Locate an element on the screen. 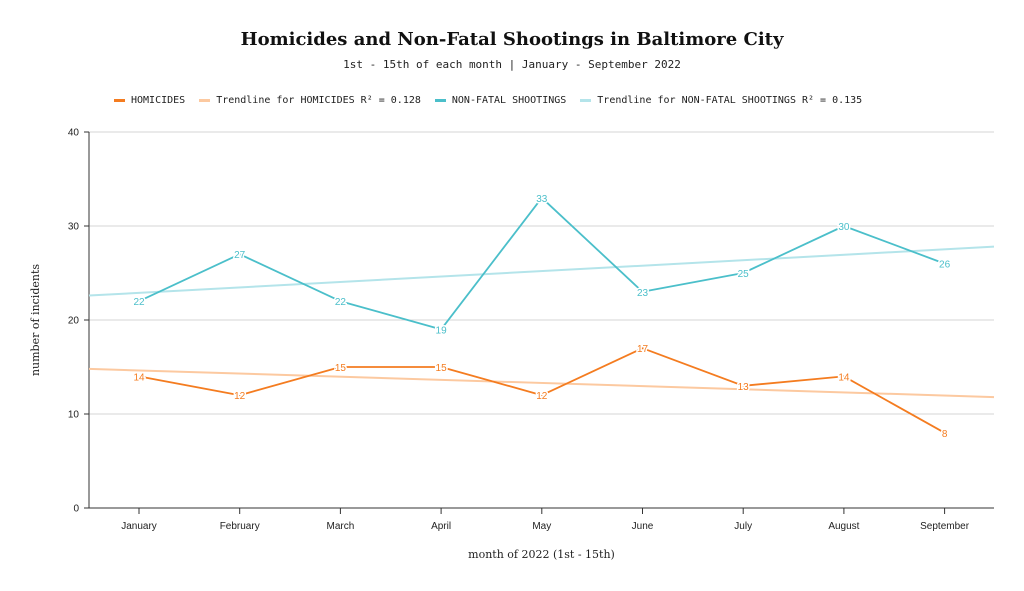  data-label: 17 is located at coordinates (643, 349).